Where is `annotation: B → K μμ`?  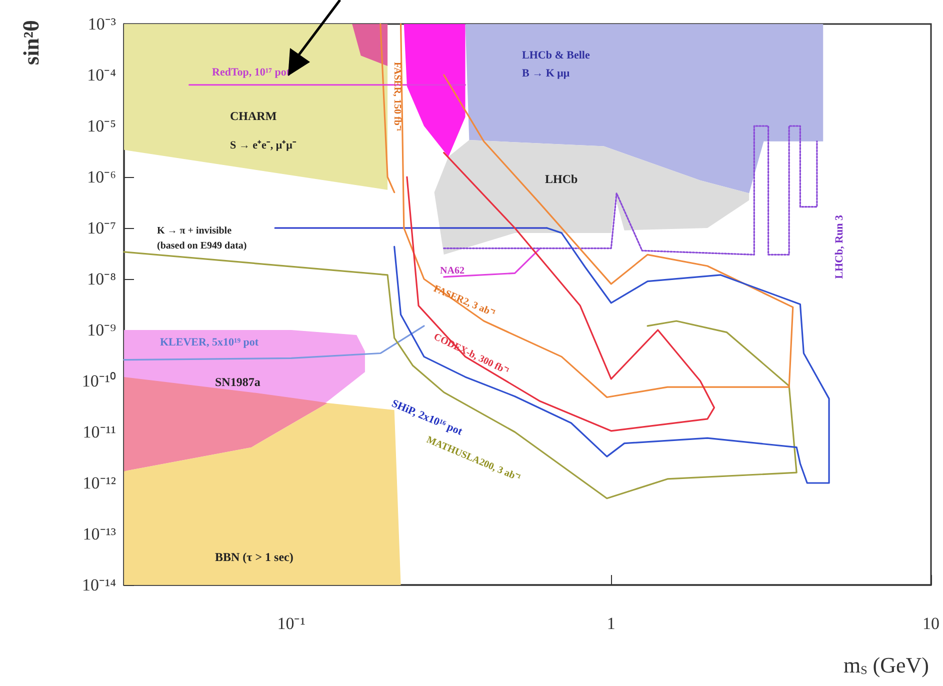 annotation: B → K μμ is located at coordinates (546, 74).